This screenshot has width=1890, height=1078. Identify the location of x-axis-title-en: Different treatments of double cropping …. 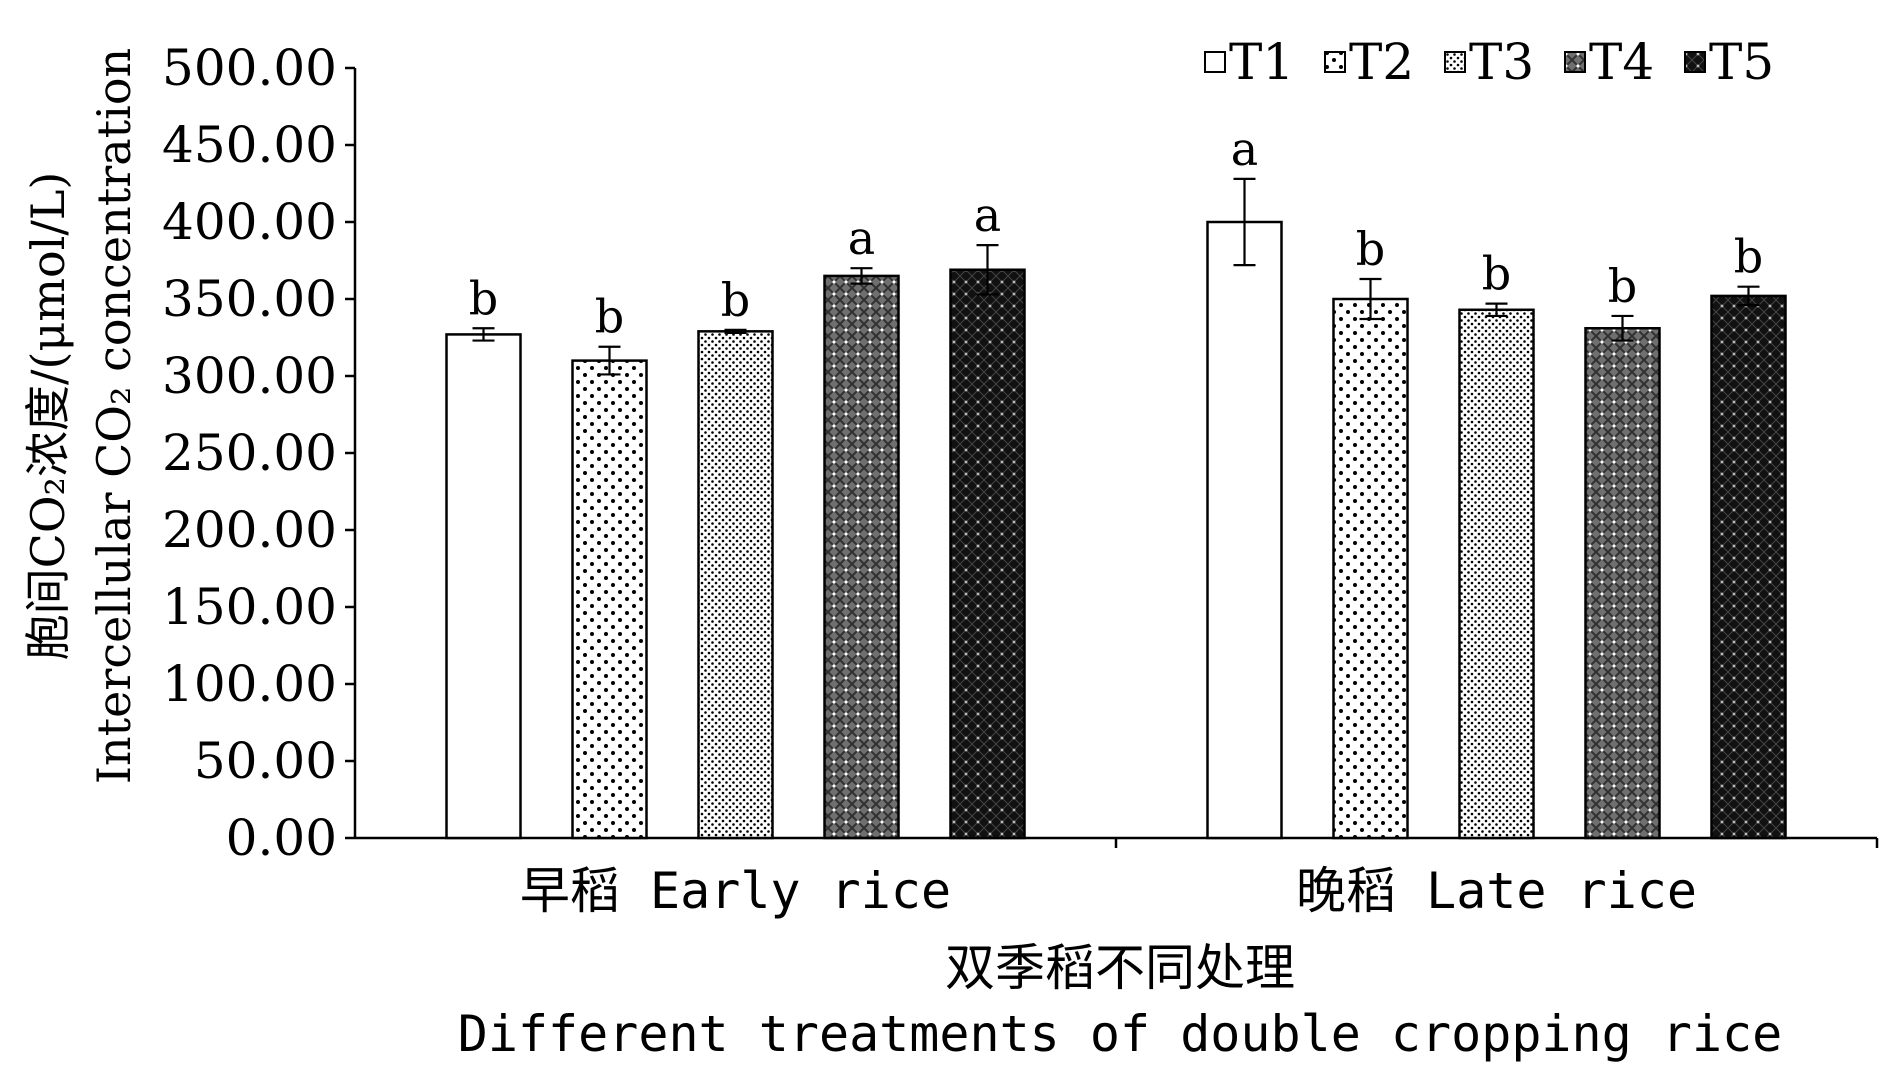
(1120, 1034).